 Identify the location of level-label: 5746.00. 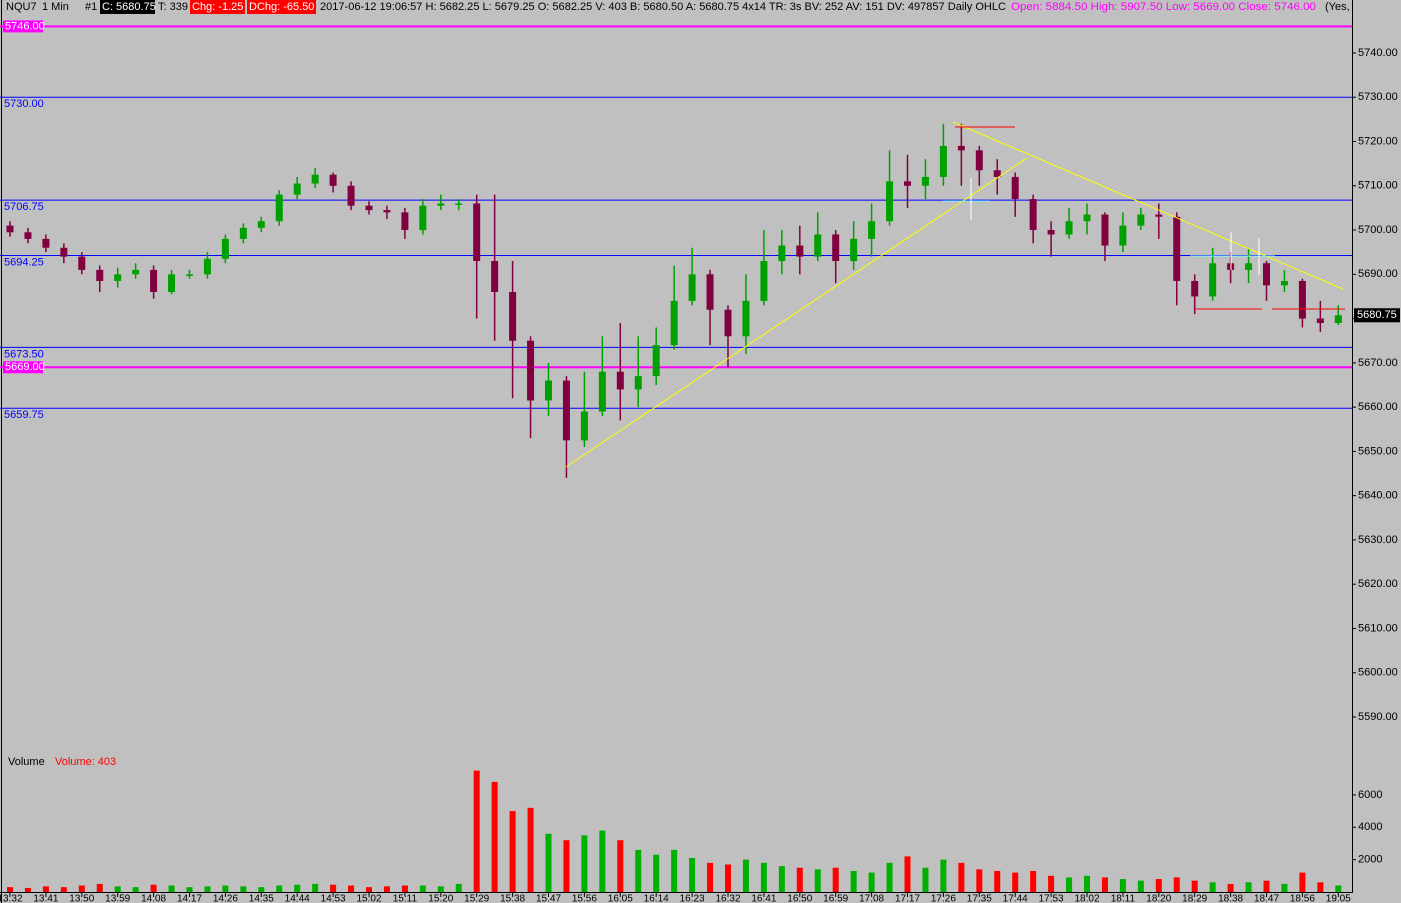
(25, 26).